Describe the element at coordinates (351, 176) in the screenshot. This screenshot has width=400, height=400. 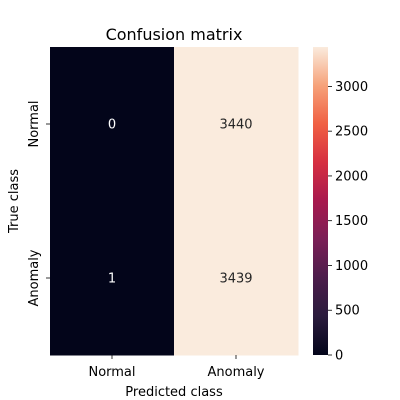
I see `colorbar-tick-label: 2000` at that location.